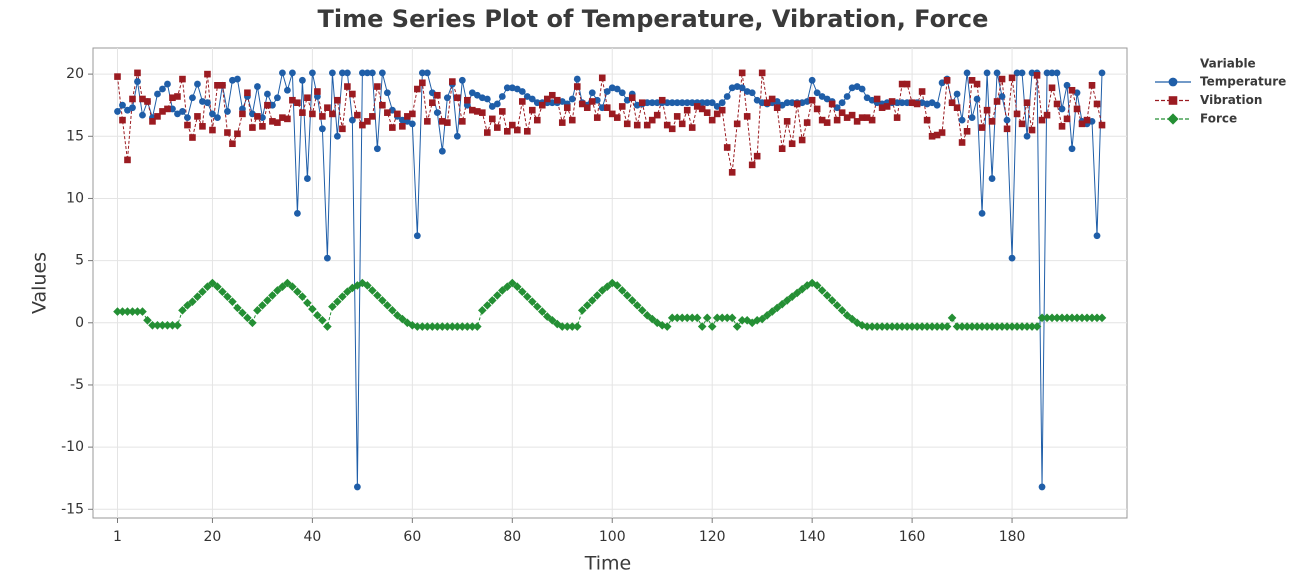 This screenshot has width=1307, height=588. Describe the element at coordinates (40, 283) in the screenshot. I see `y-axis-title: Values` at that location.